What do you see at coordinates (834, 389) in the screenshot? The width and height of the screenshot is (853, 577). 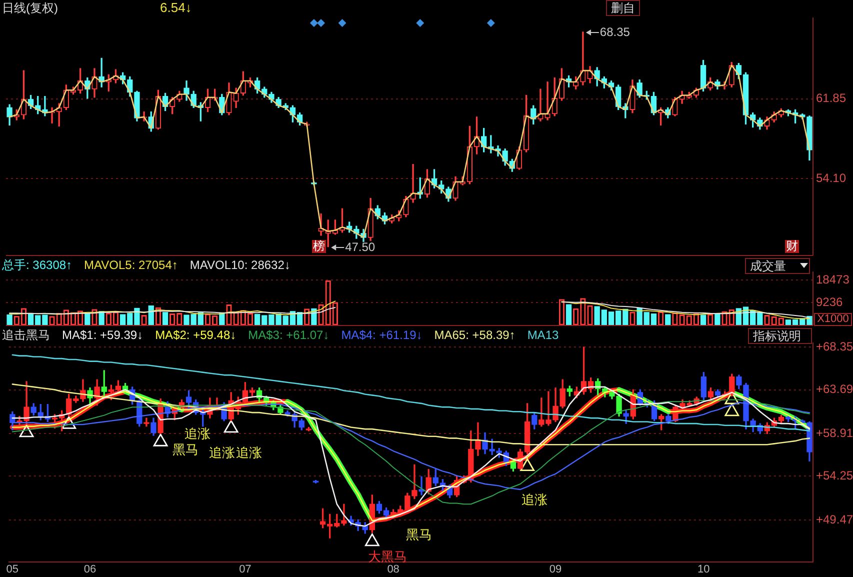 I see `y-tick-label: +63.69` at bounding box center [834, 389].